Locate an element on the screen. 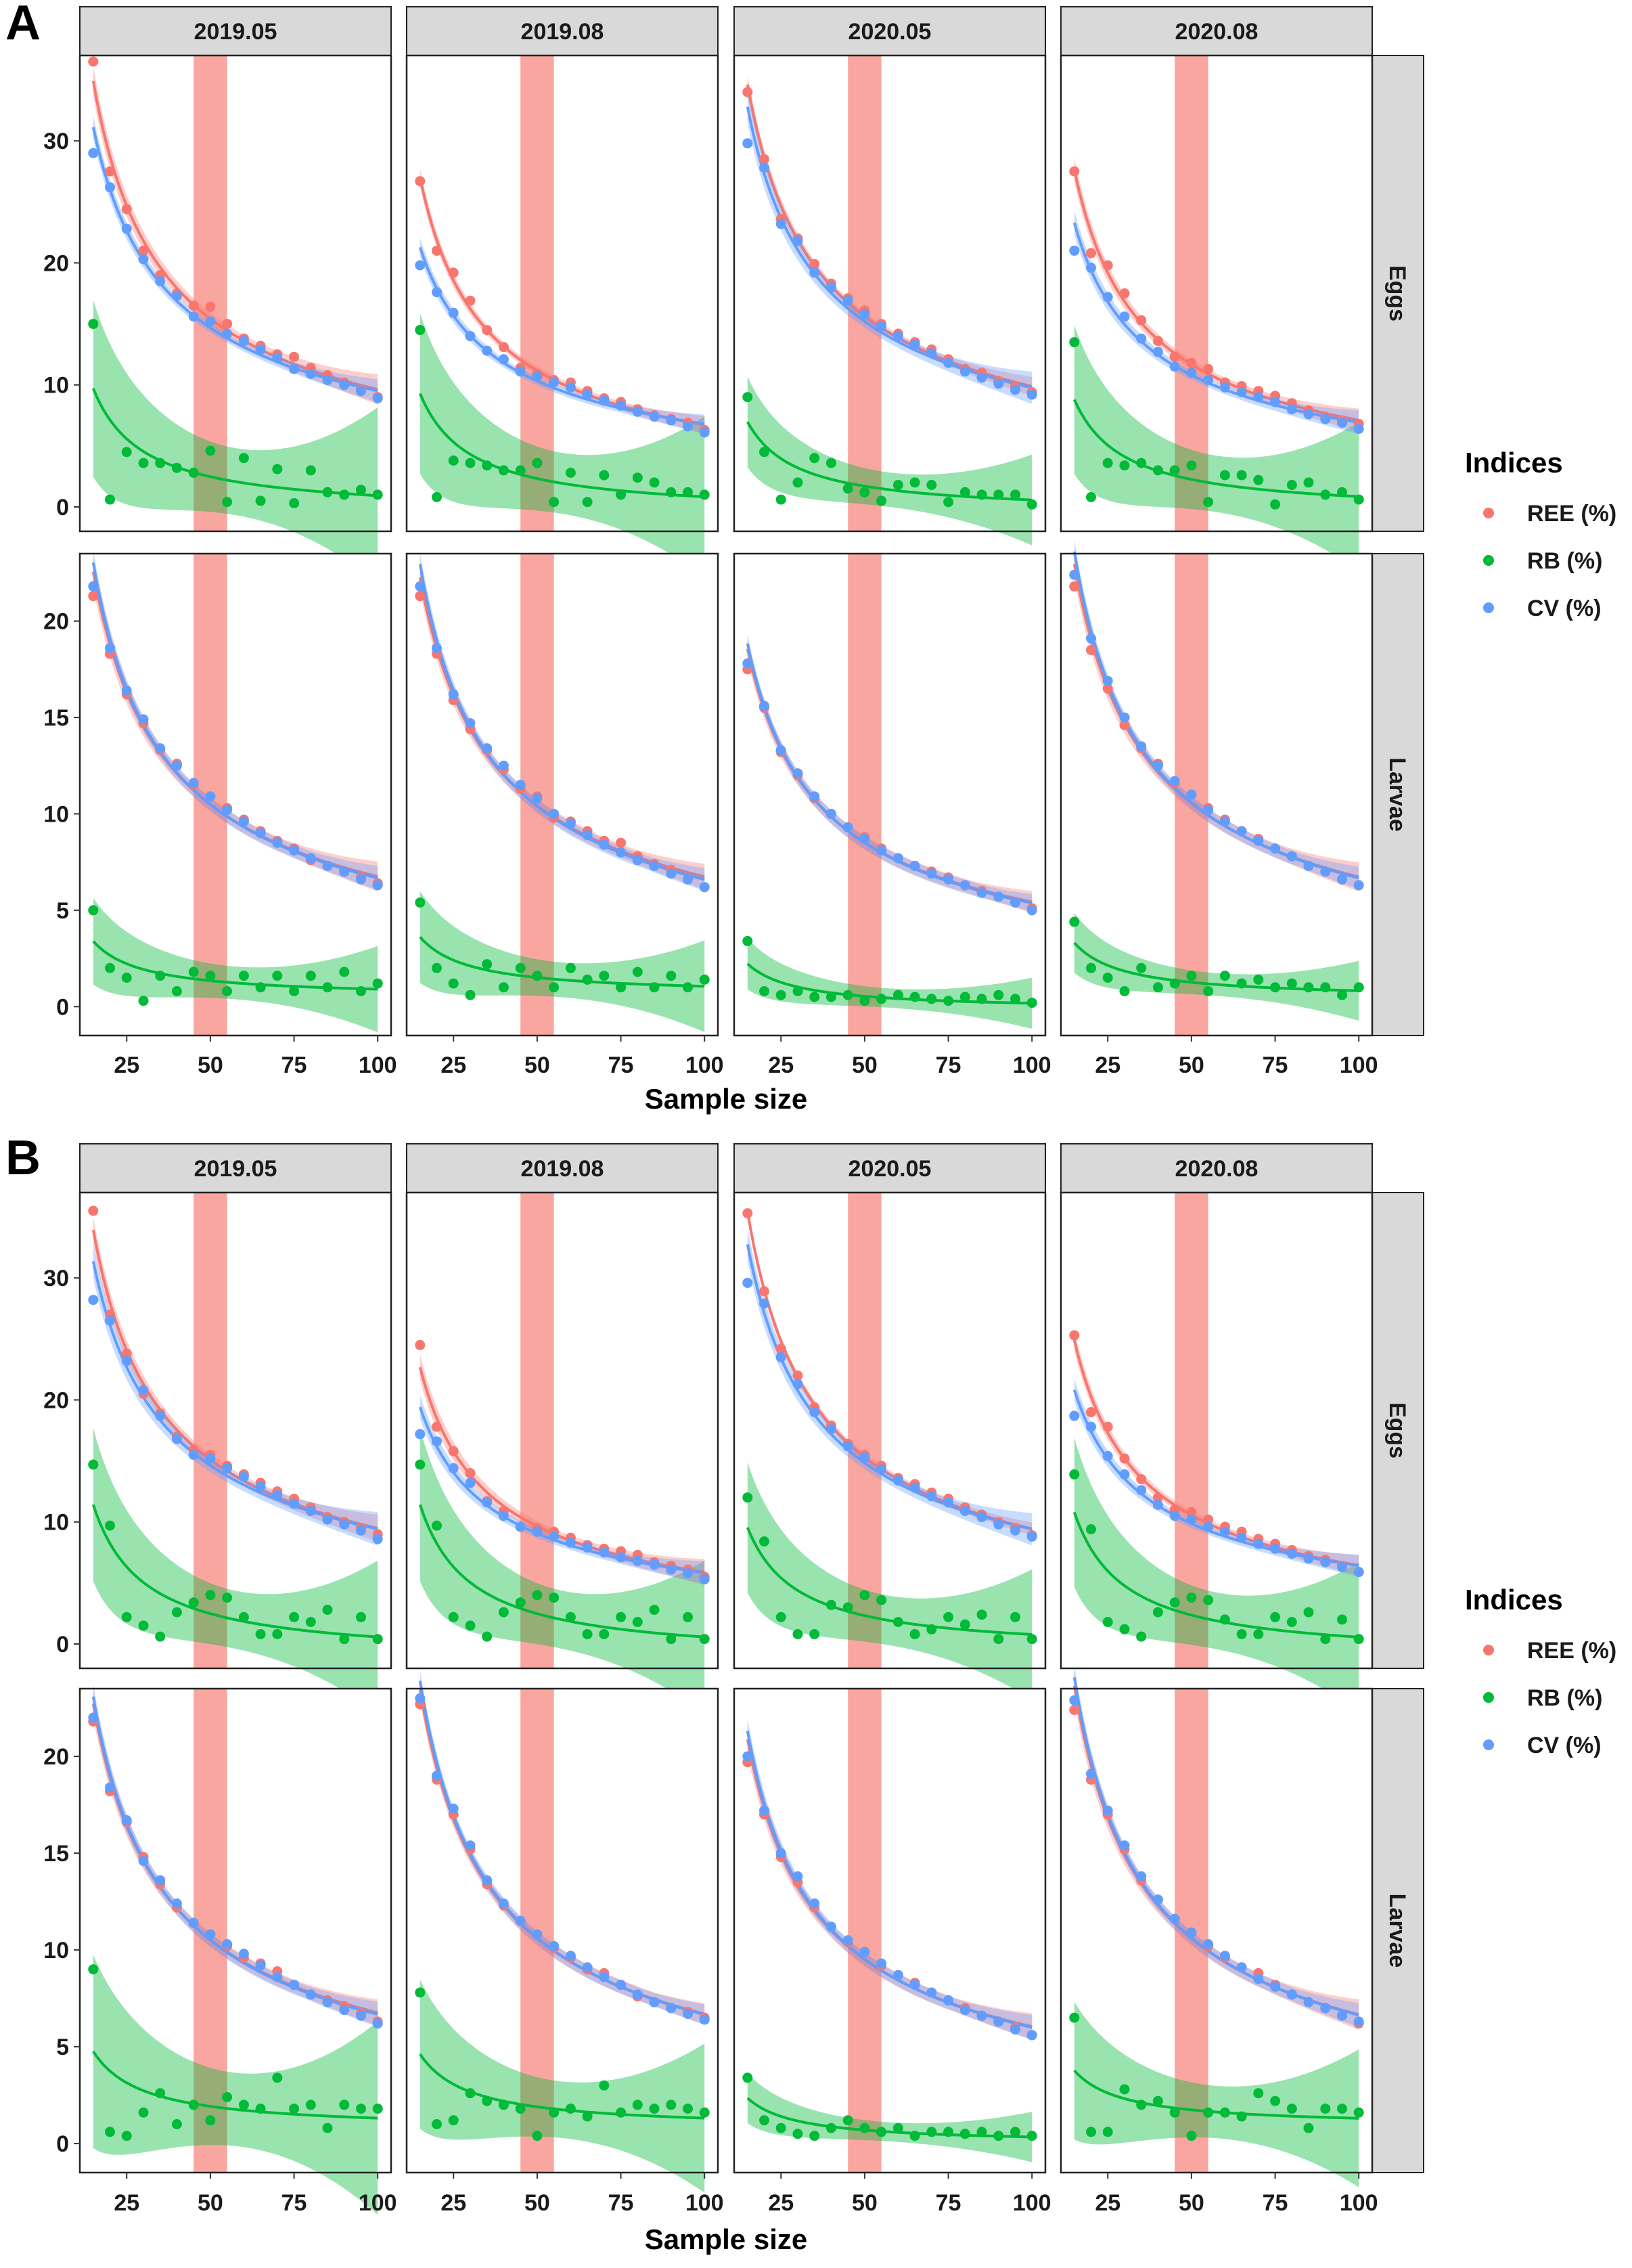 This screenshot has height=2268, width=1632. panel-2020.05-Larvae: 25 50 75 100 is located at coordinates (892, 815).